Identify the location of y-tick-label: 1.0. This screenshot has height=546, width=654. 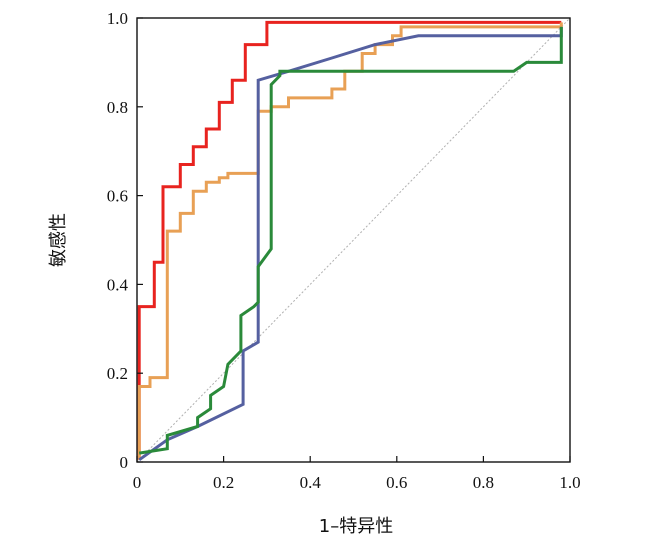
(117, 18).